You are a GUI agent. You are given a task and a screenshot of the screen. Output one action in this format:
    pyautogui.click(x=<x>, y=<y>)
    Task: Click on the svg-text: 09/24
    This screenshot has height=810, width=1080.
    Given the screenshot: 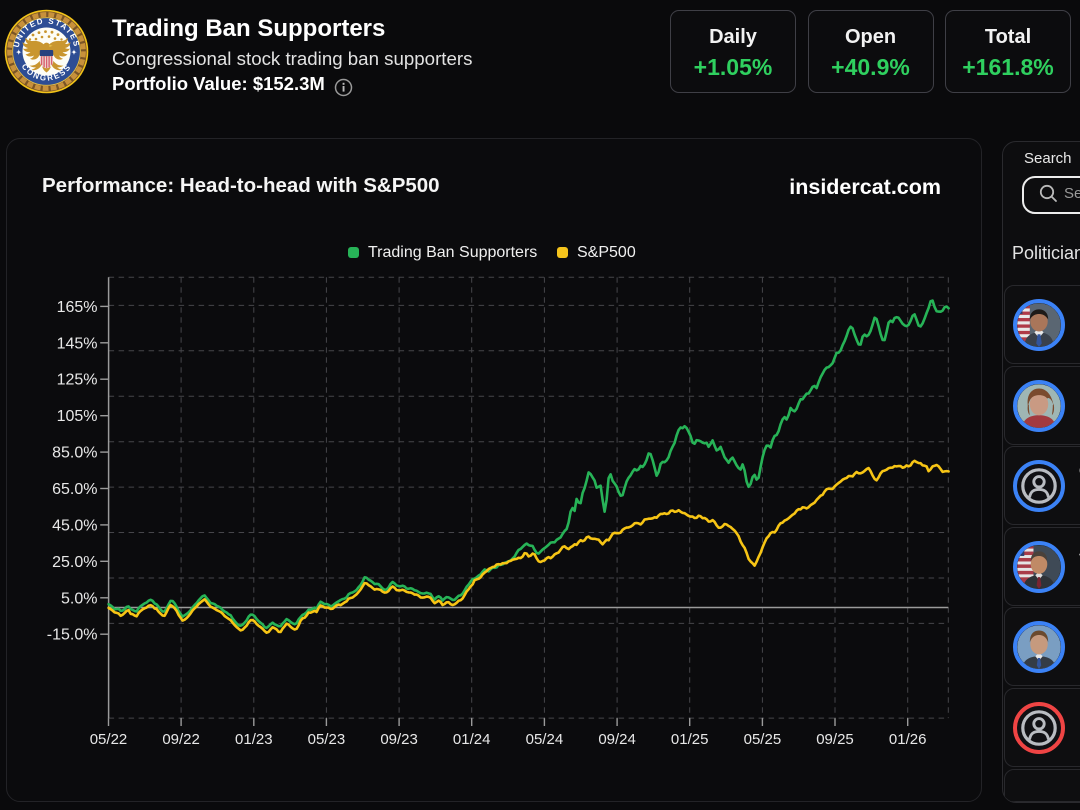 What is the action you would take?
    pyautogui.click(x=617, y=739)
    